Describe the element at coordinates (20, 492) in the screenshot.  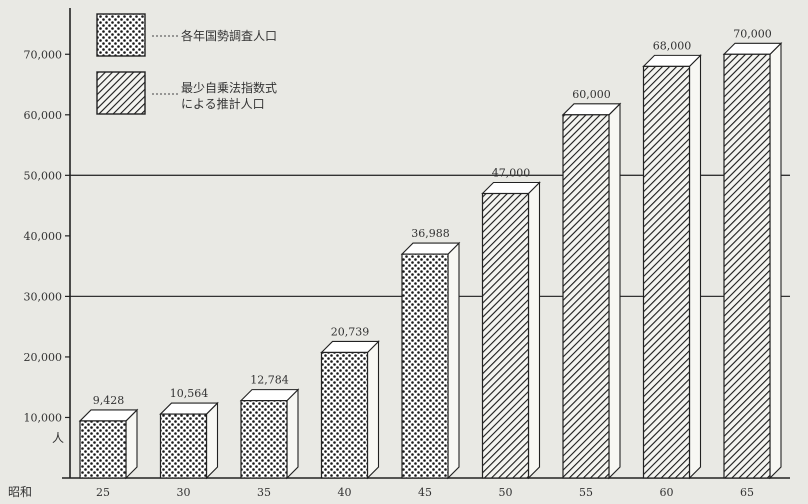
I see `era-label: 昭和` at that location.